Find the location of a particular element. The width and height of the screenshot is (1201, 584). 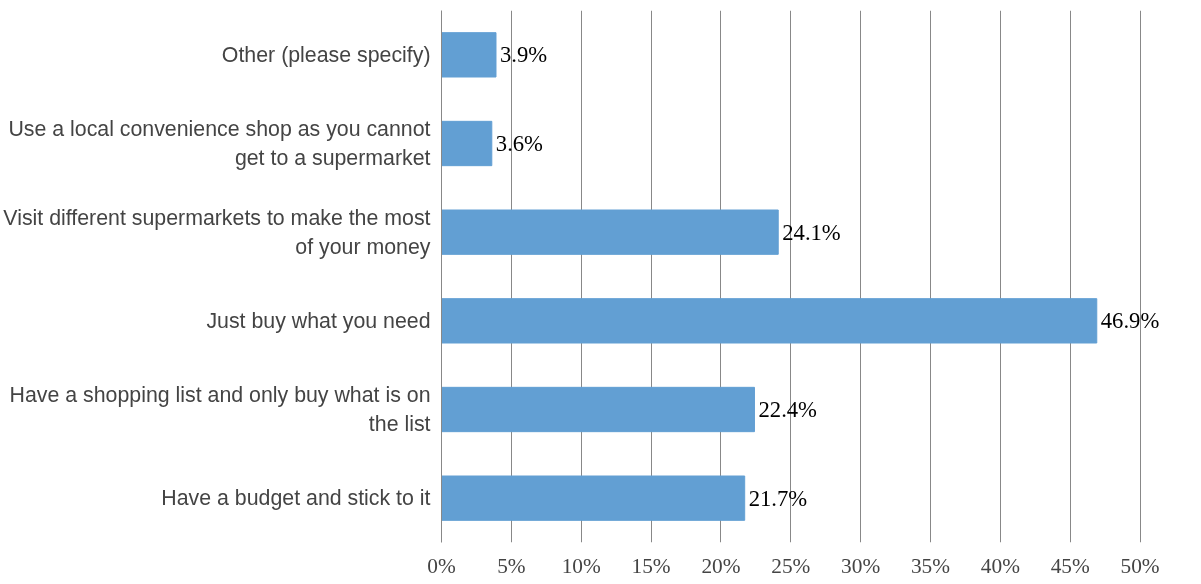

y-tick-label: Use a local convenience shop as you cannot get to a supermarket is located at coordinates (219, 143).